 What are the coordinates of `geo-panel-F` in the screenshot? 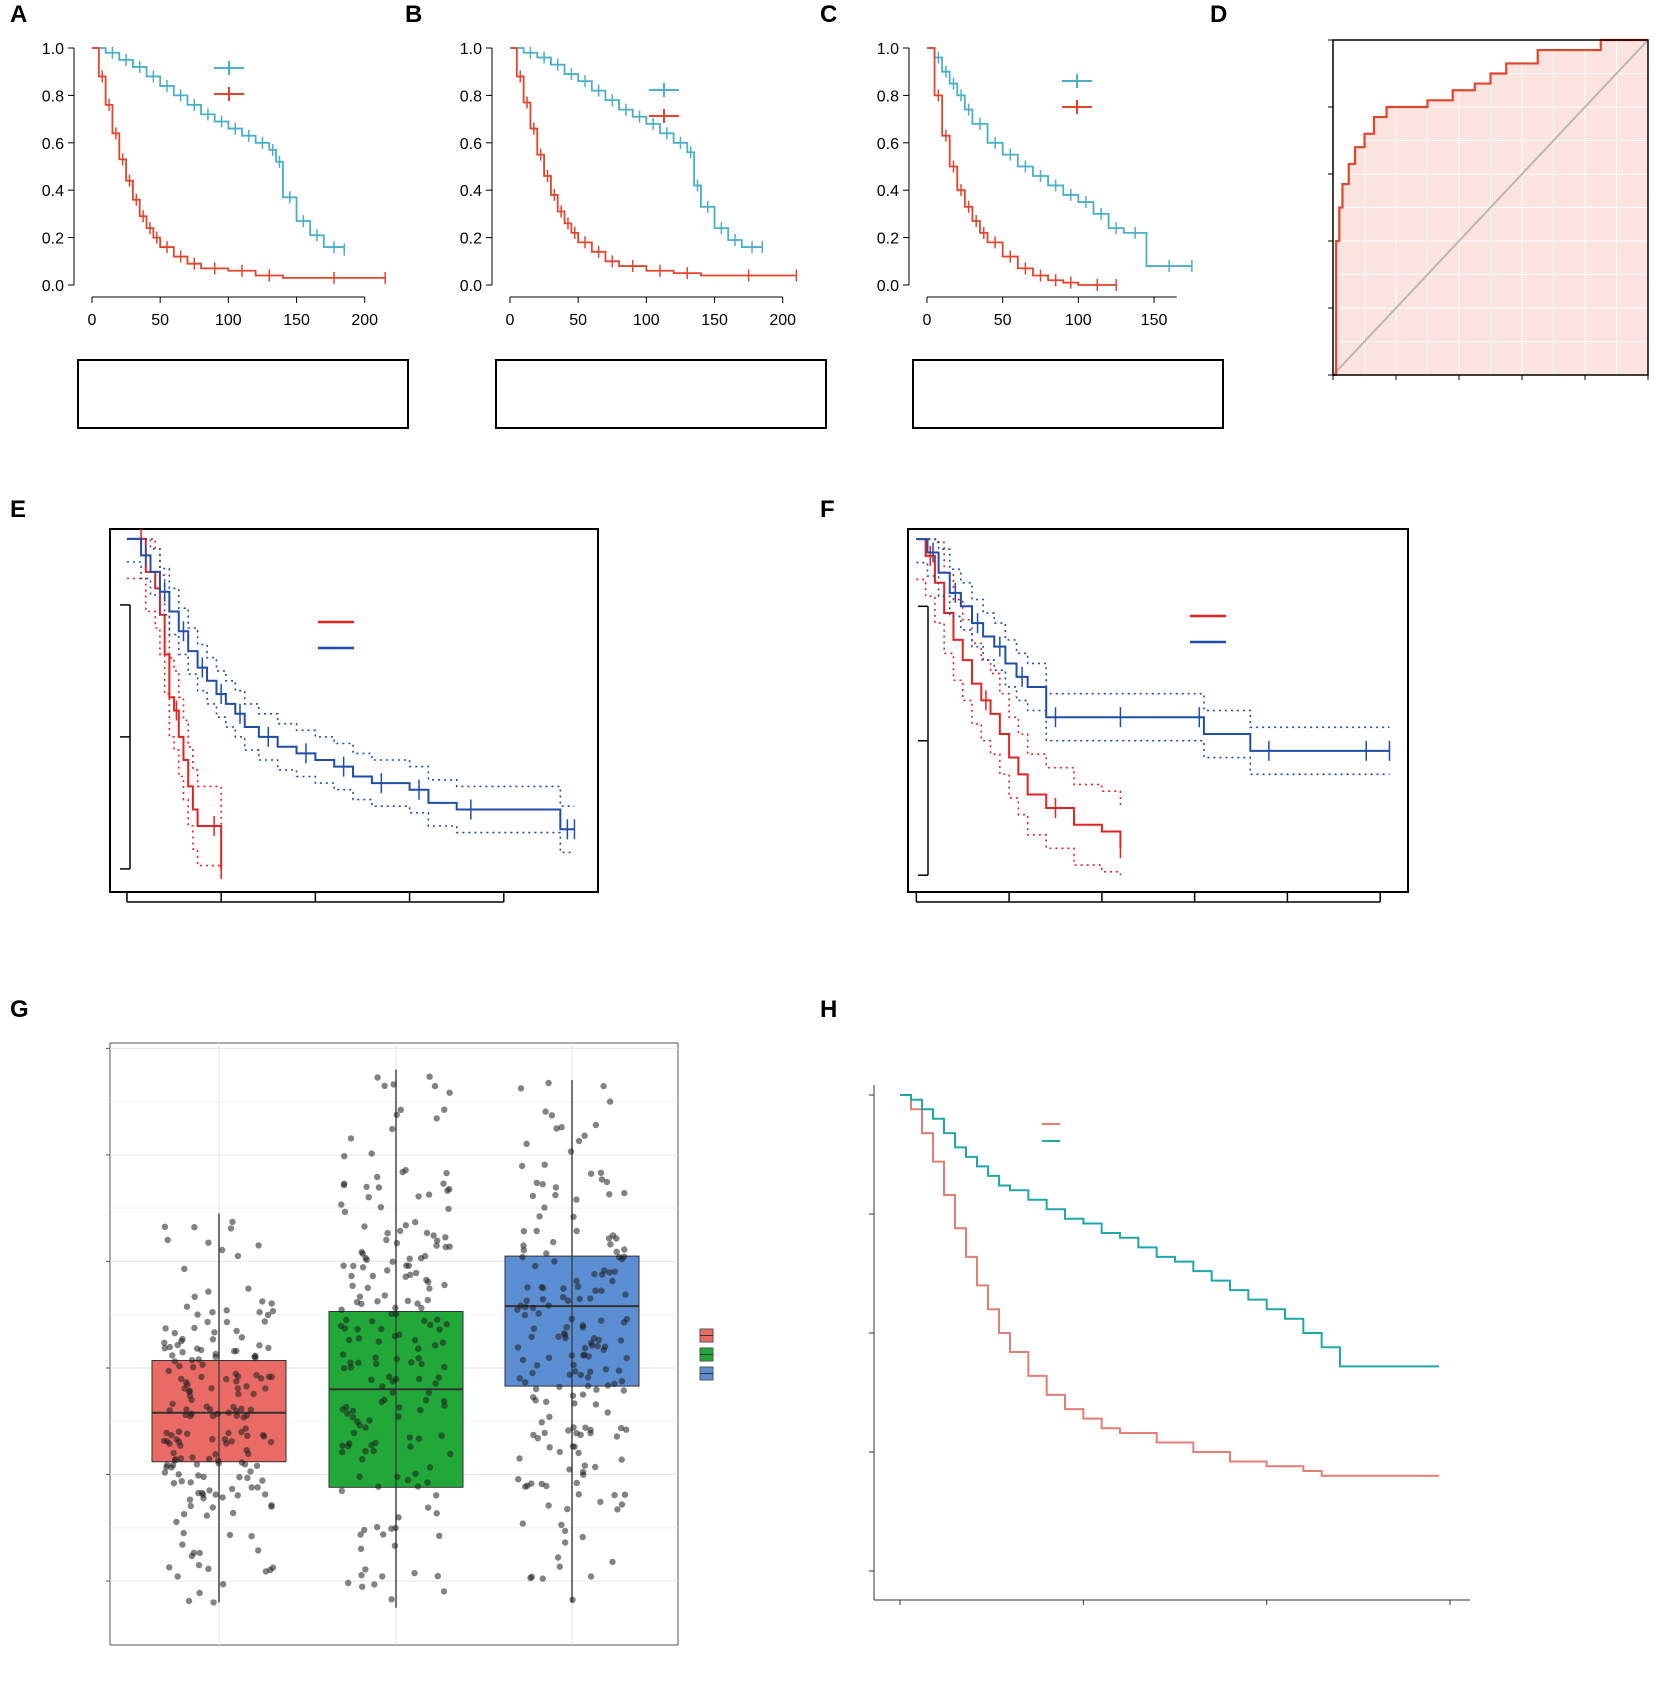 It's located at (1158, 715).